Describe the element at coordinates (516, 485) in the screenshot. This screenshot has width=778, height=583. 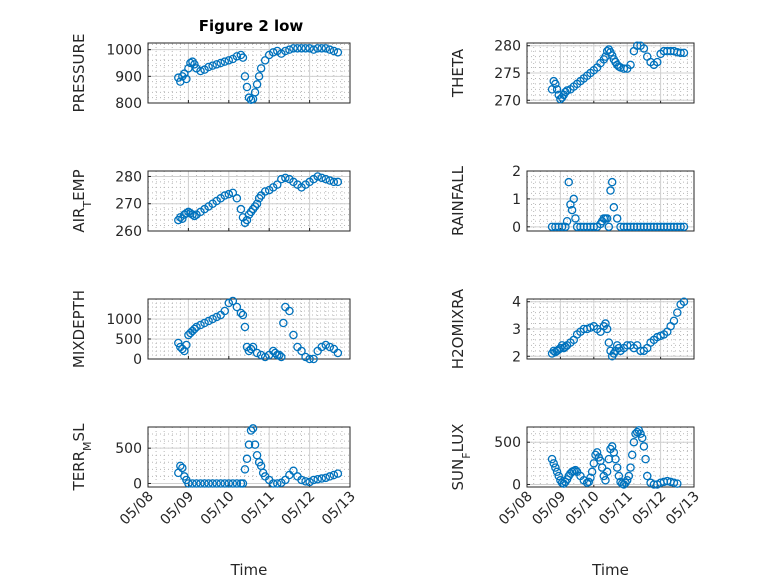
I see `y-tick-label: 0` at that location.